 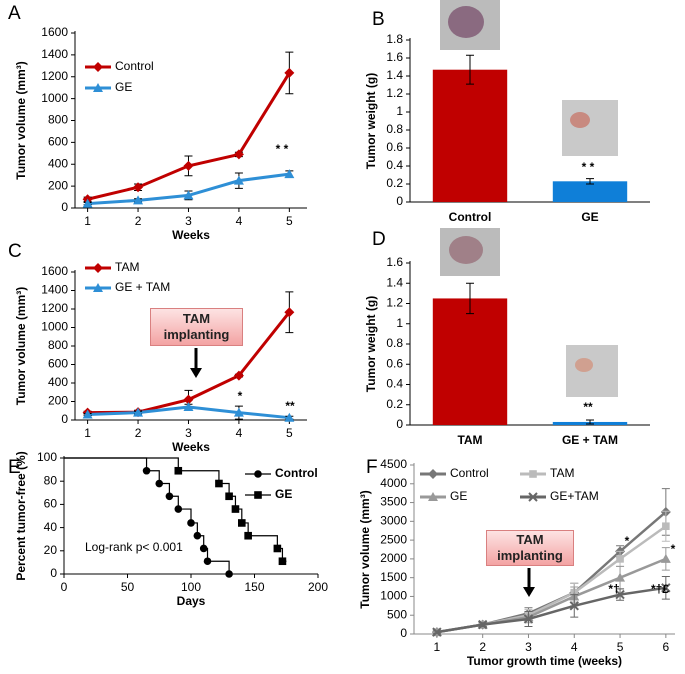 What do you see at coordinates (64, 587) in the screenshot?
I see `x-tick-label: 0` at bounding box center [64, 587].